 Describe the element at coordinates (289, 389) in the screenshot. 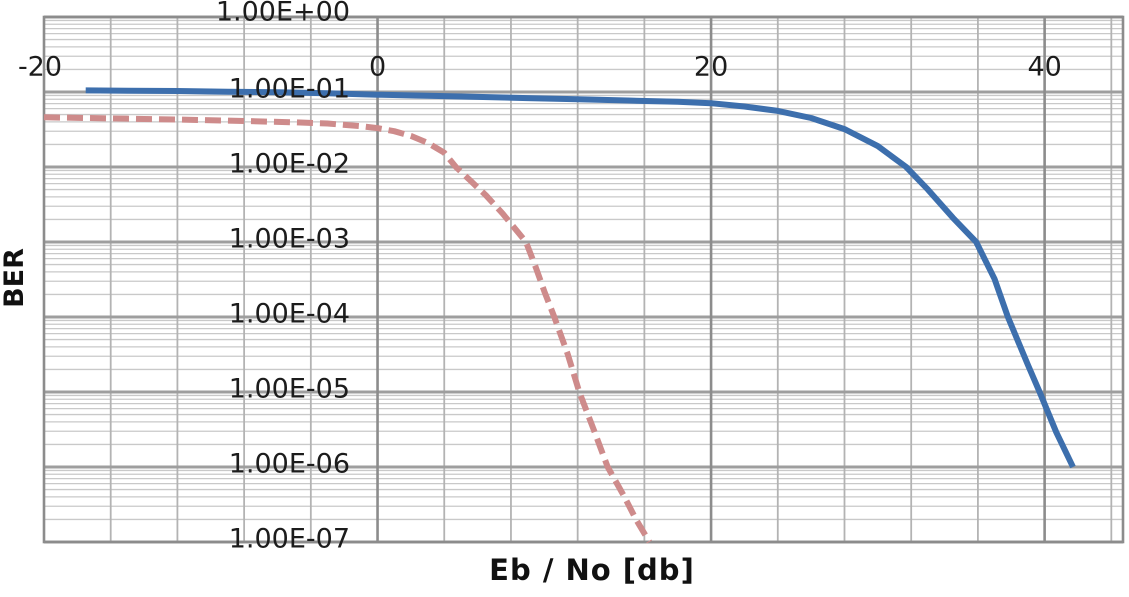

I see `y-tick-label: 1.00E-05` at that location.